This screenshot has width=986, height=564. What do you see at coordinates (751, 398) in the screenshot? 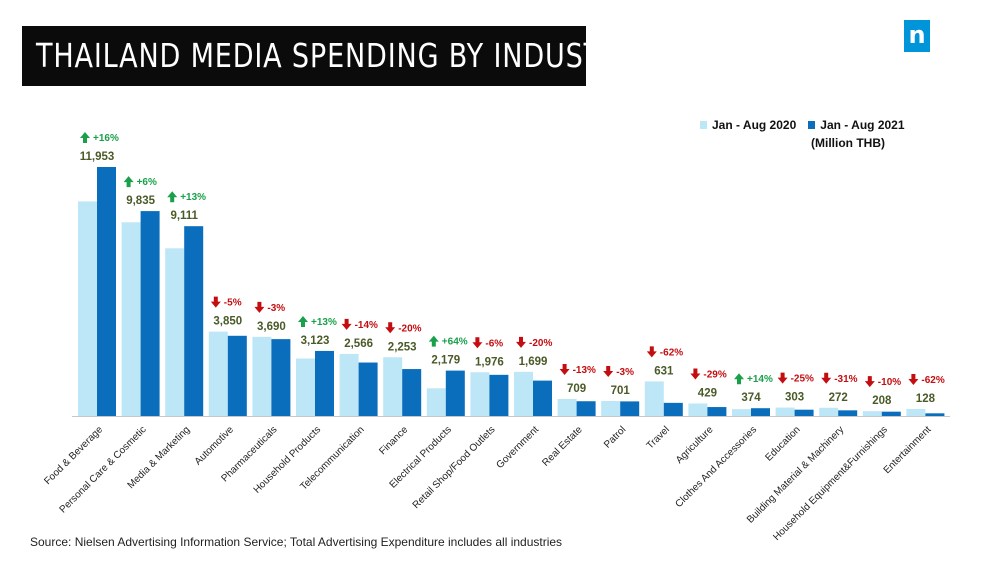
I see `value-label: 374` at bounding box center [751, 398].